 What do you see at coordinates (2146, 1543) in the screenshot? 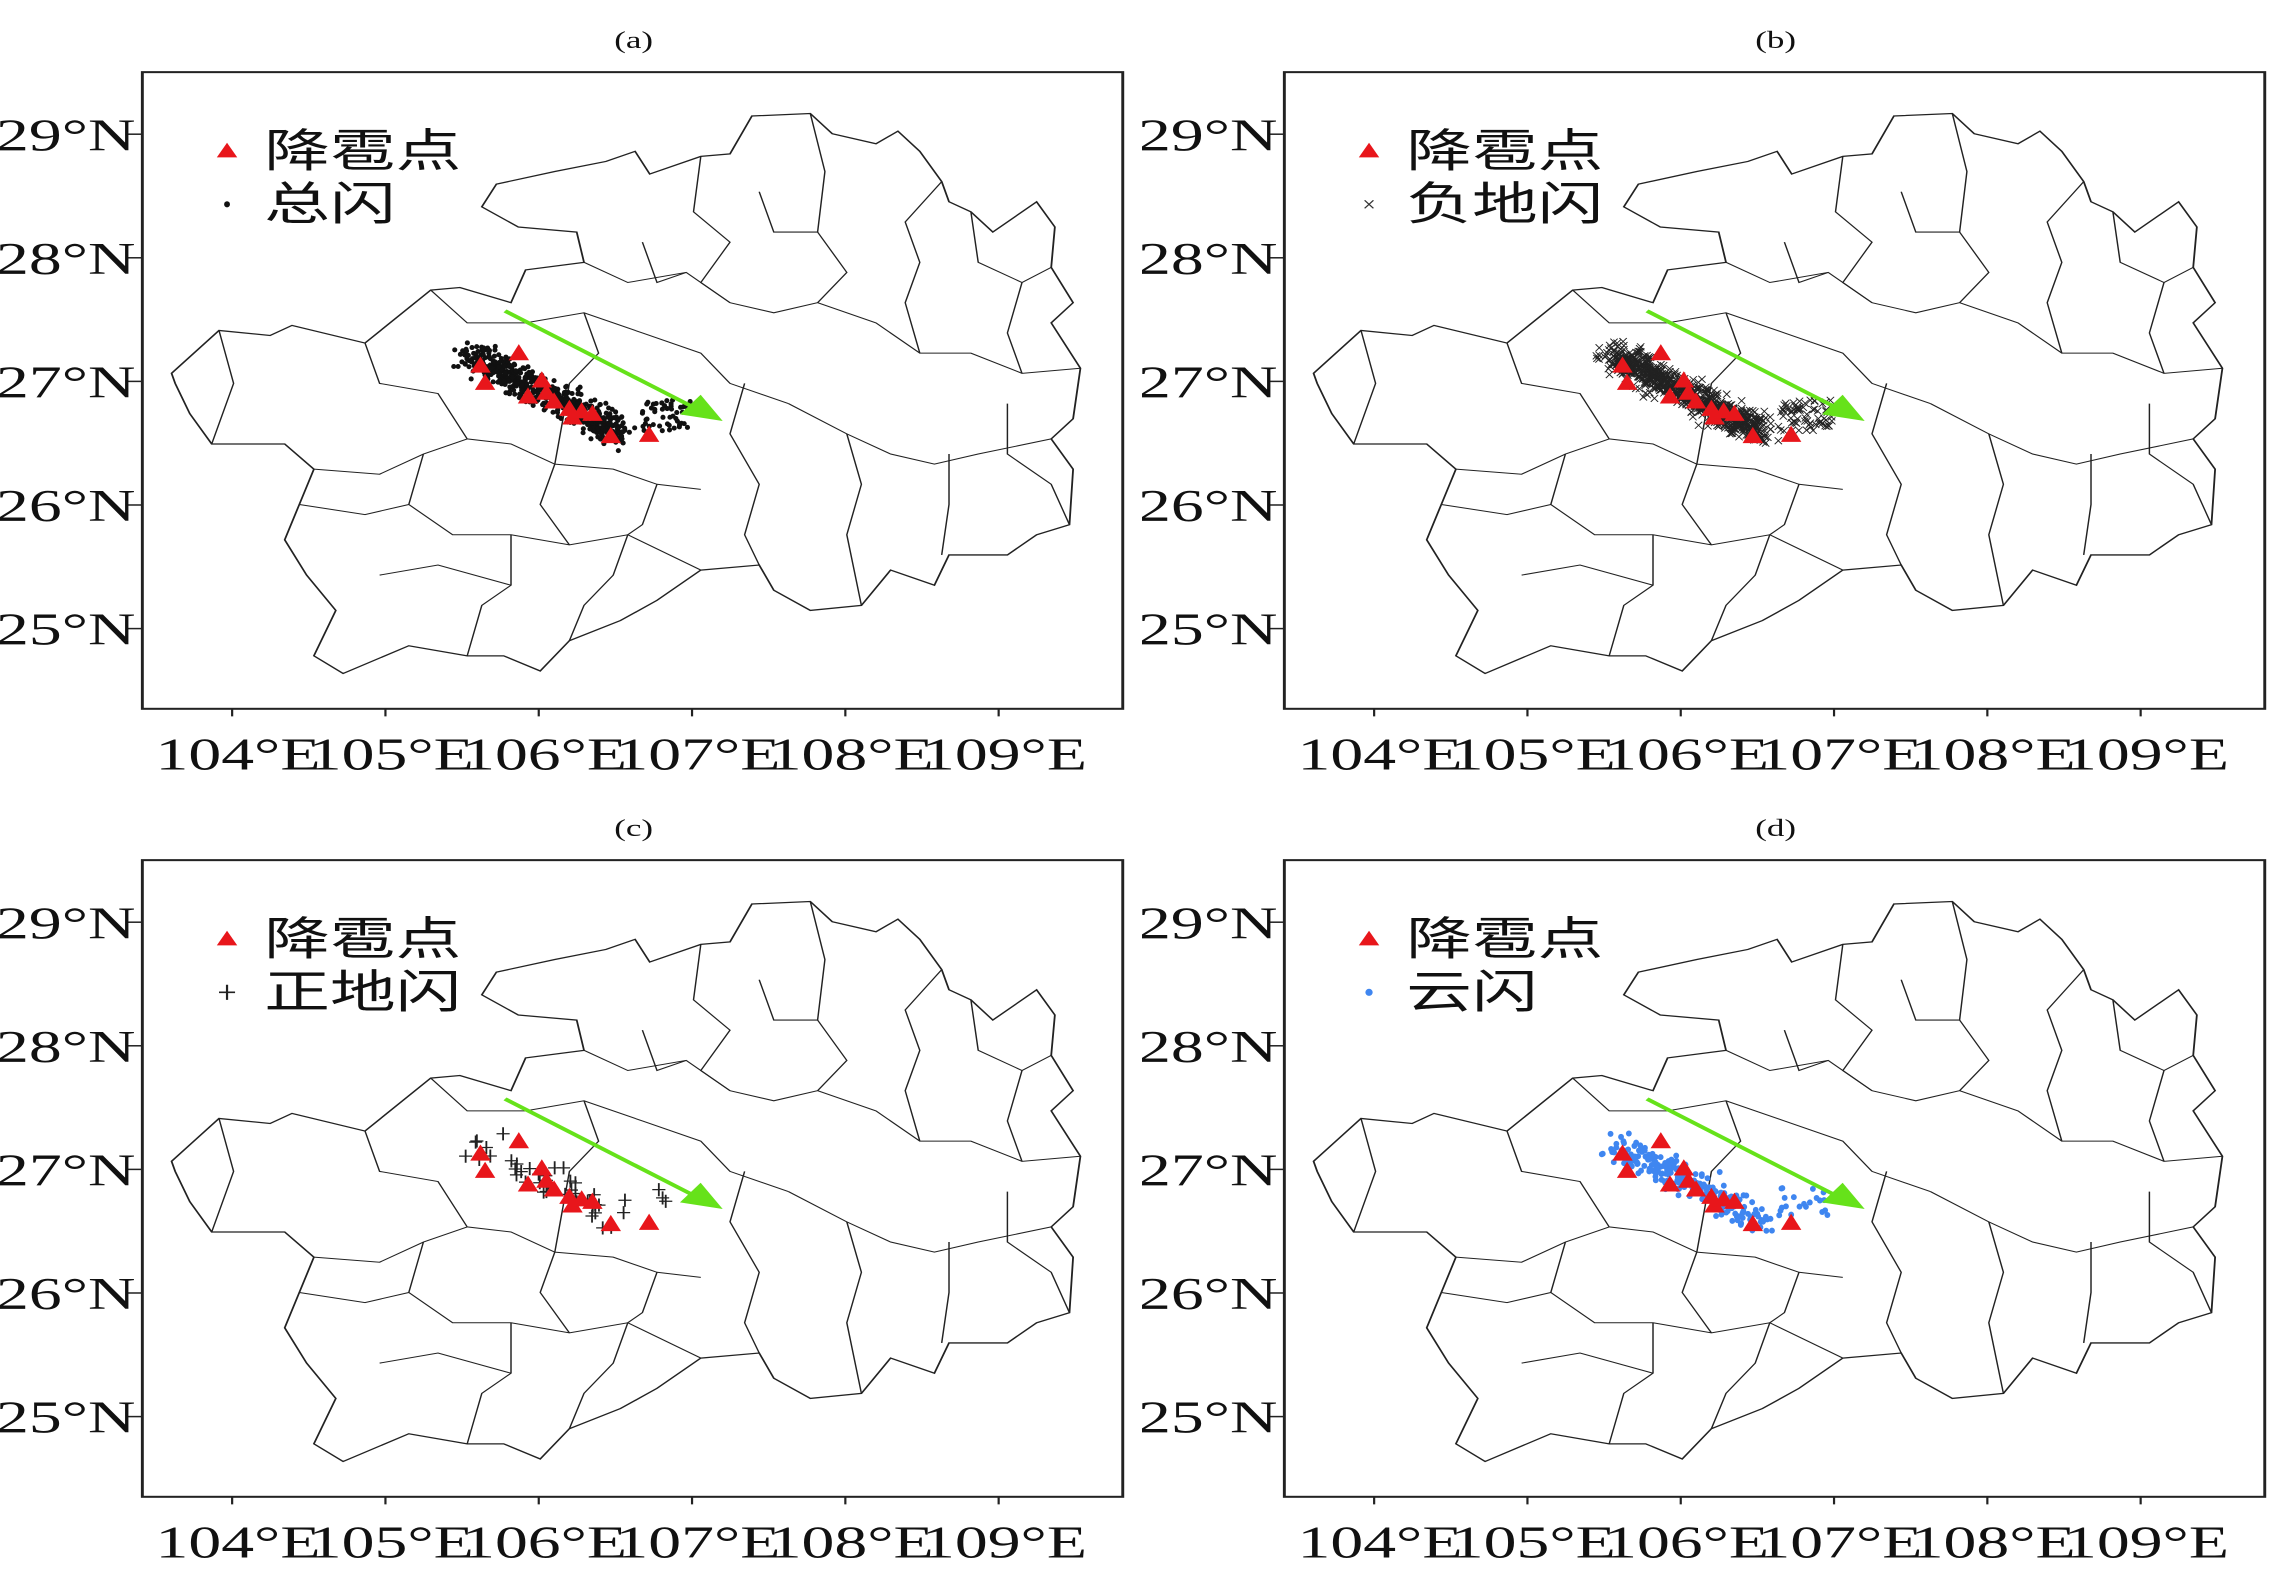
I see `lon-tick-label: 109°E` at bounding box center [2146, 1543].